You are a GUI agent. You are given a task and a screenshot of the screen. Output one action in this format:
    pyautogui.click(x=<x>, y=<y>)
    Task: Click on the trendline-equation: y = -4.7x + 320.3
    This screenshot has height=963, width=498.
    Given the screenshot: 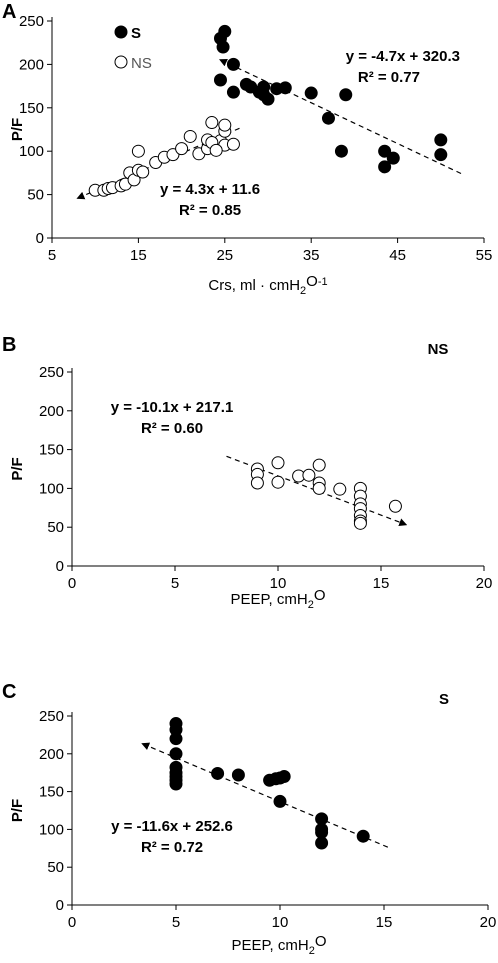 What is the action you would take?
    pyautogui.click(x=403, y=56)
    